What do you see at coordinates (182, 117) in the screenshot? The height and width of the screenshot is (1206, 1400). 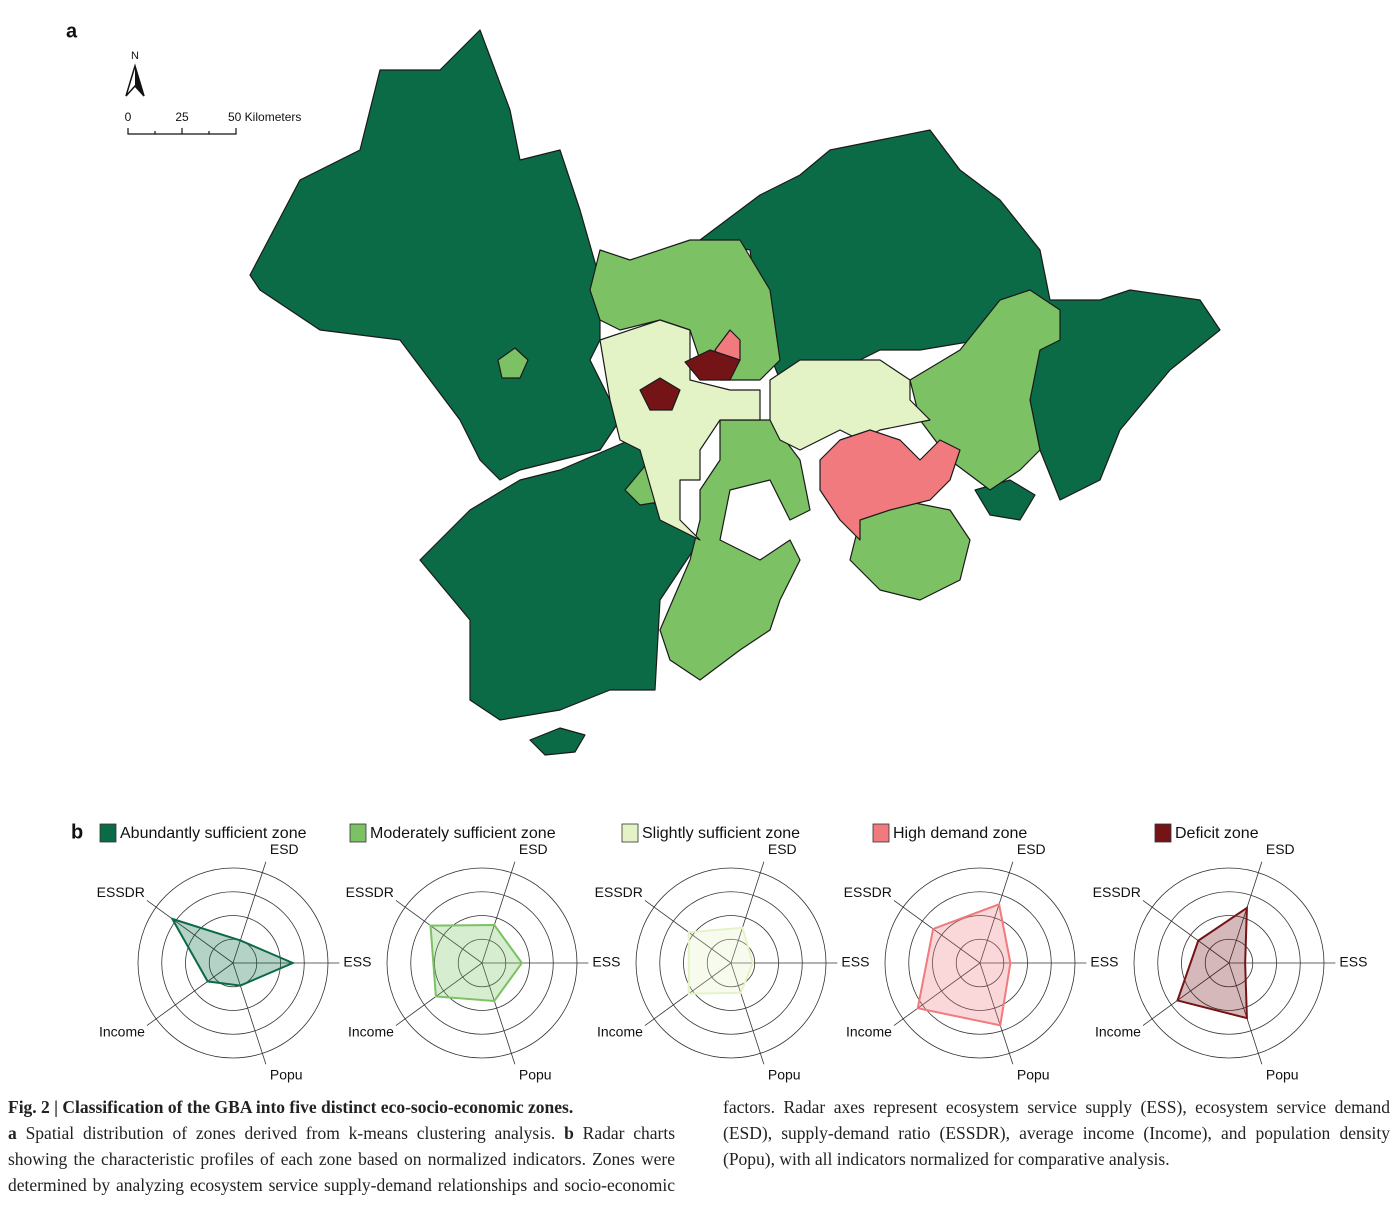 I see `scale-label: 25` at bounding box center [182, 117].